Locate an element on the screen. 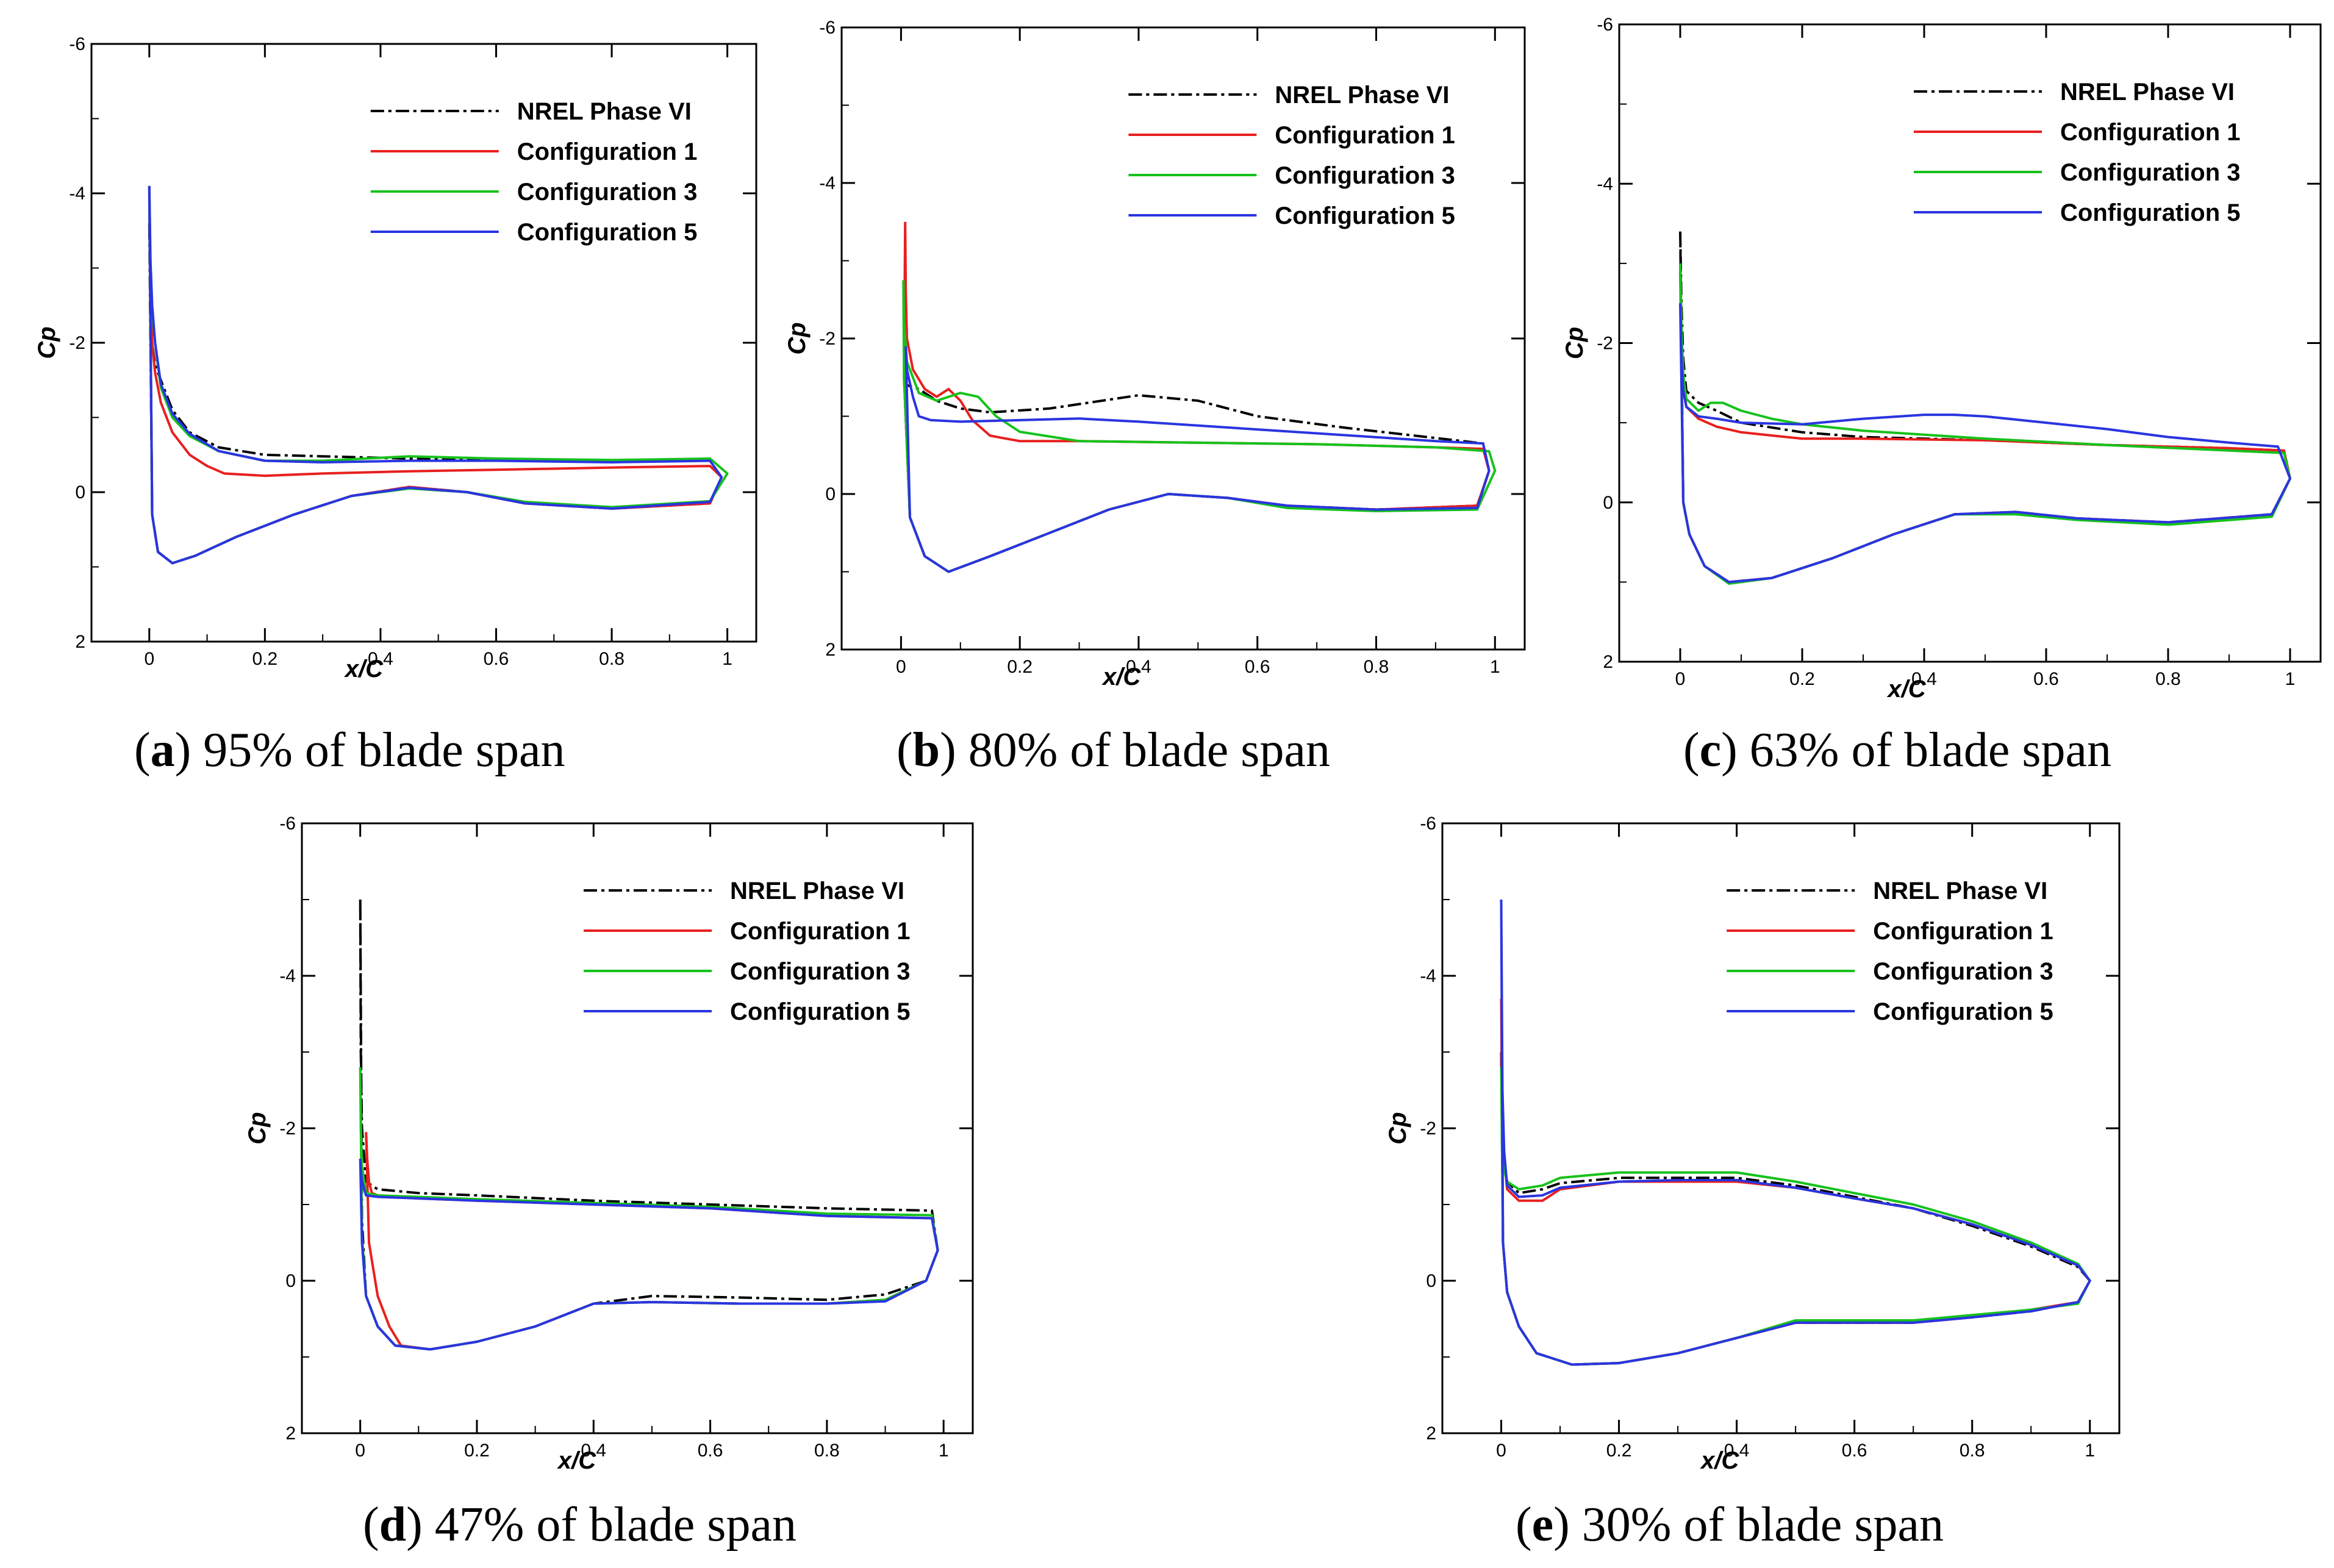  caption-text: 63% of blade span is located at coordinates (1924, 750).